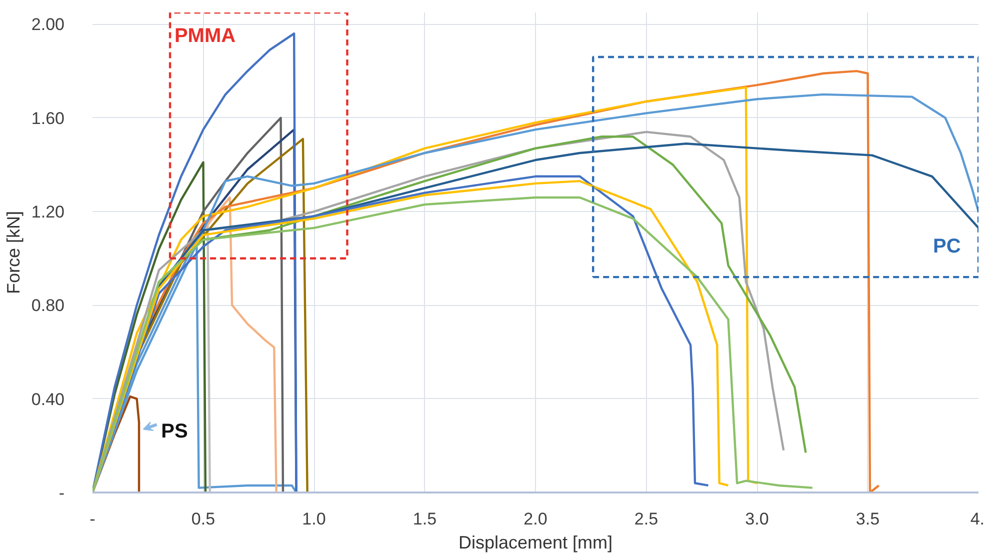 This screenshot has width=984, height=555. I want to click on x-tick-label: -, so click(93, 519).